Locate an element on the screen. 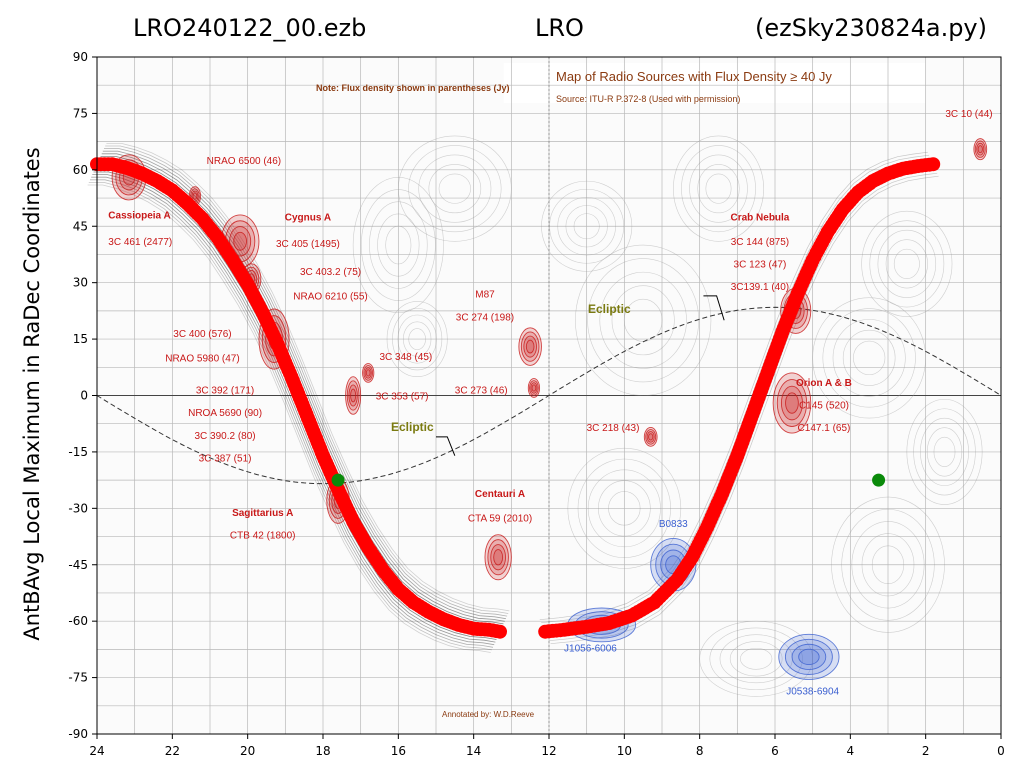  source-label-orion-c147: C147.1 (65) is located at coordinates (824, 428).